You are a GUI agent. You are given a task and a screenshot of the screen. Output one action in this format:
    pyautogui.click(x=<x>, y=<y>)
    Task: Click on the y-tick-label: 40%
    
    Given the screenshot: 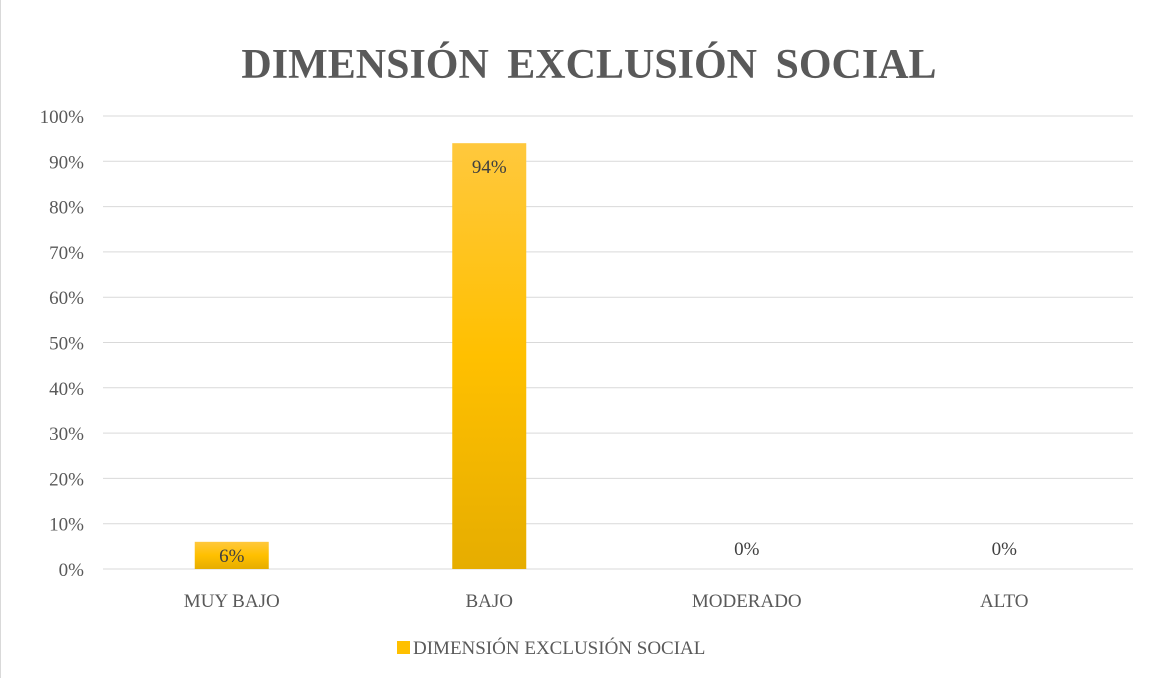 What is the action you would take?
    pyautogui.click(x=66, y=389)
    